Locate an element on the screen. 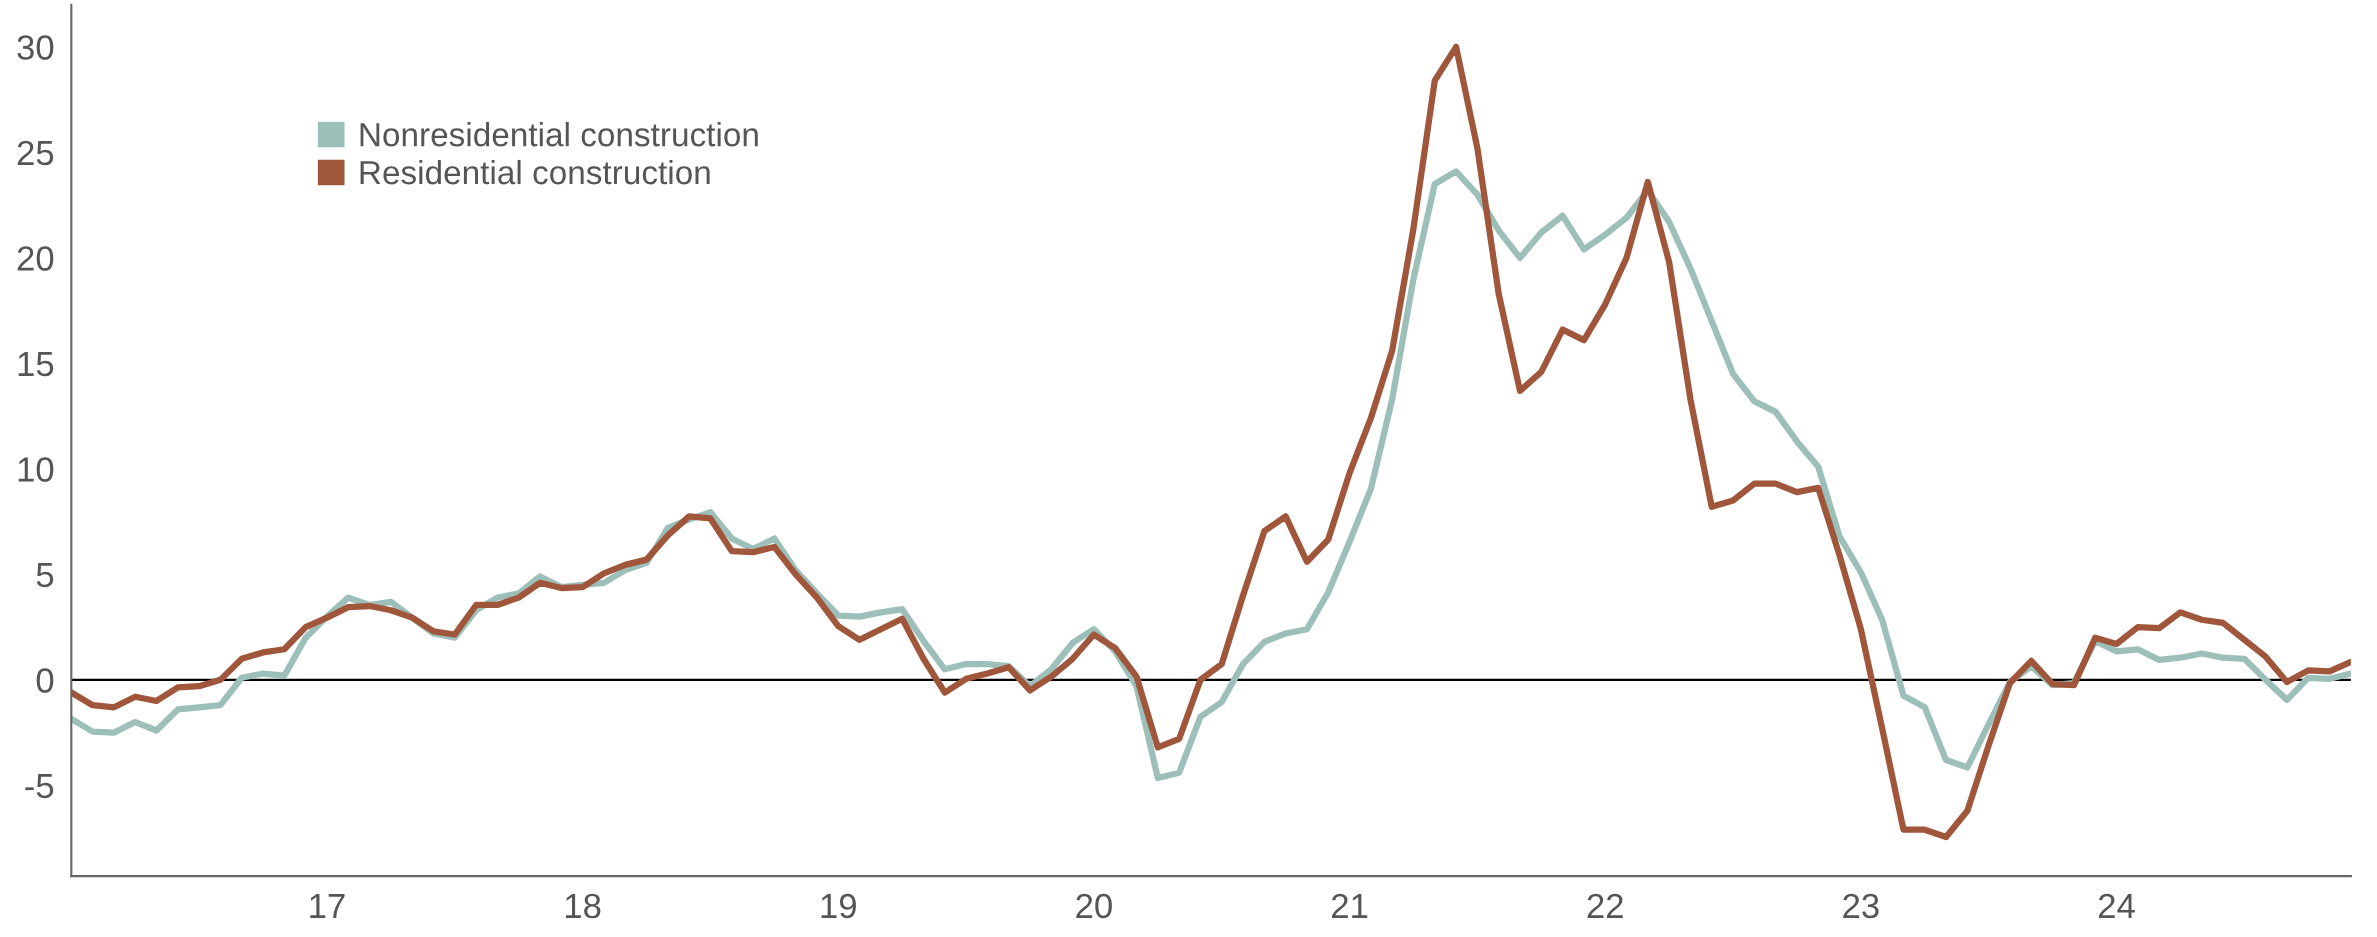 This screenshot has height=937, width=2377. y-tick-label: -5 is located at coordinates (39, 786).